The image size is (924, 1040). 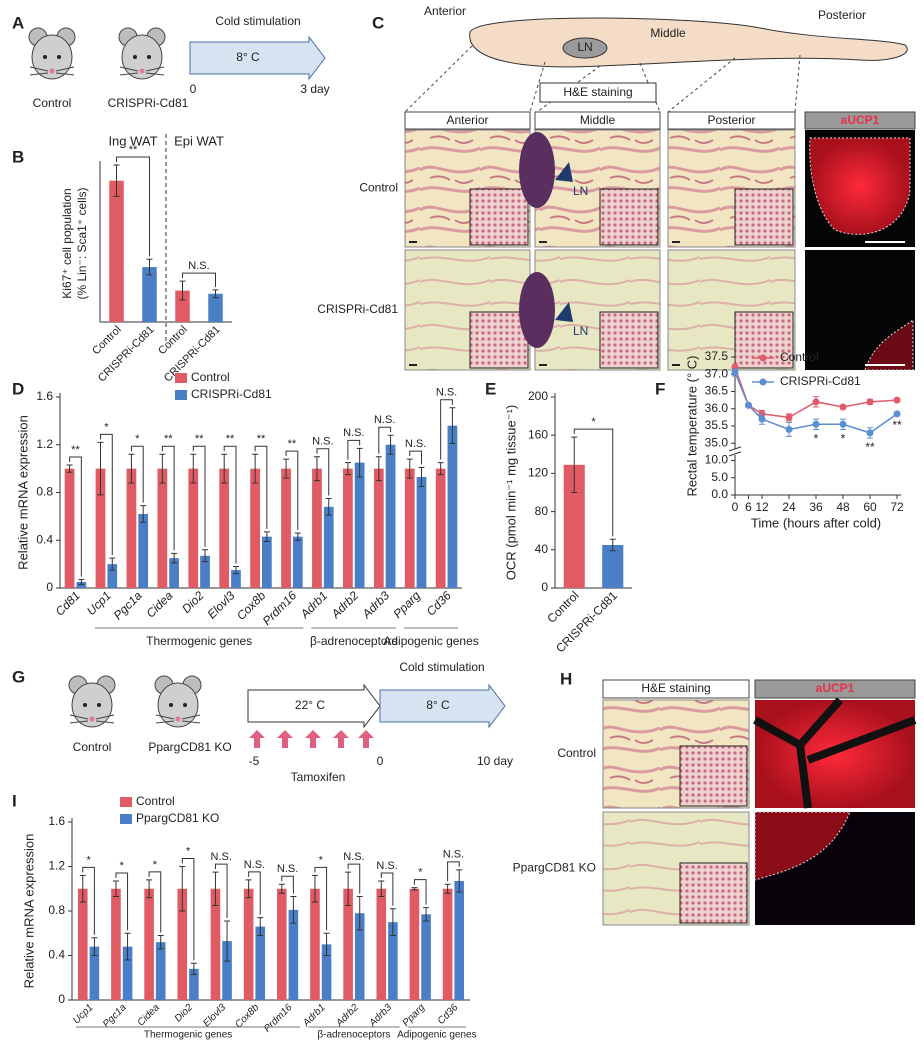 I want to click on panel-letter: H, so click(x=566, y=678).